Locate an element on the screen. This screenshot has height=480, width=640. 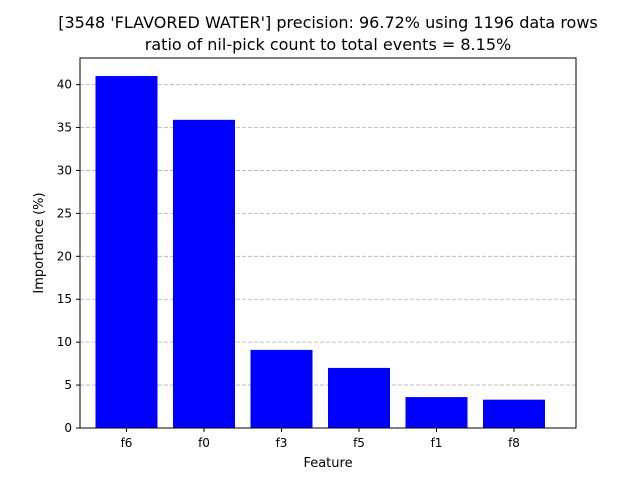
x-tick-label: f6 is located at coordinates (127, 443).